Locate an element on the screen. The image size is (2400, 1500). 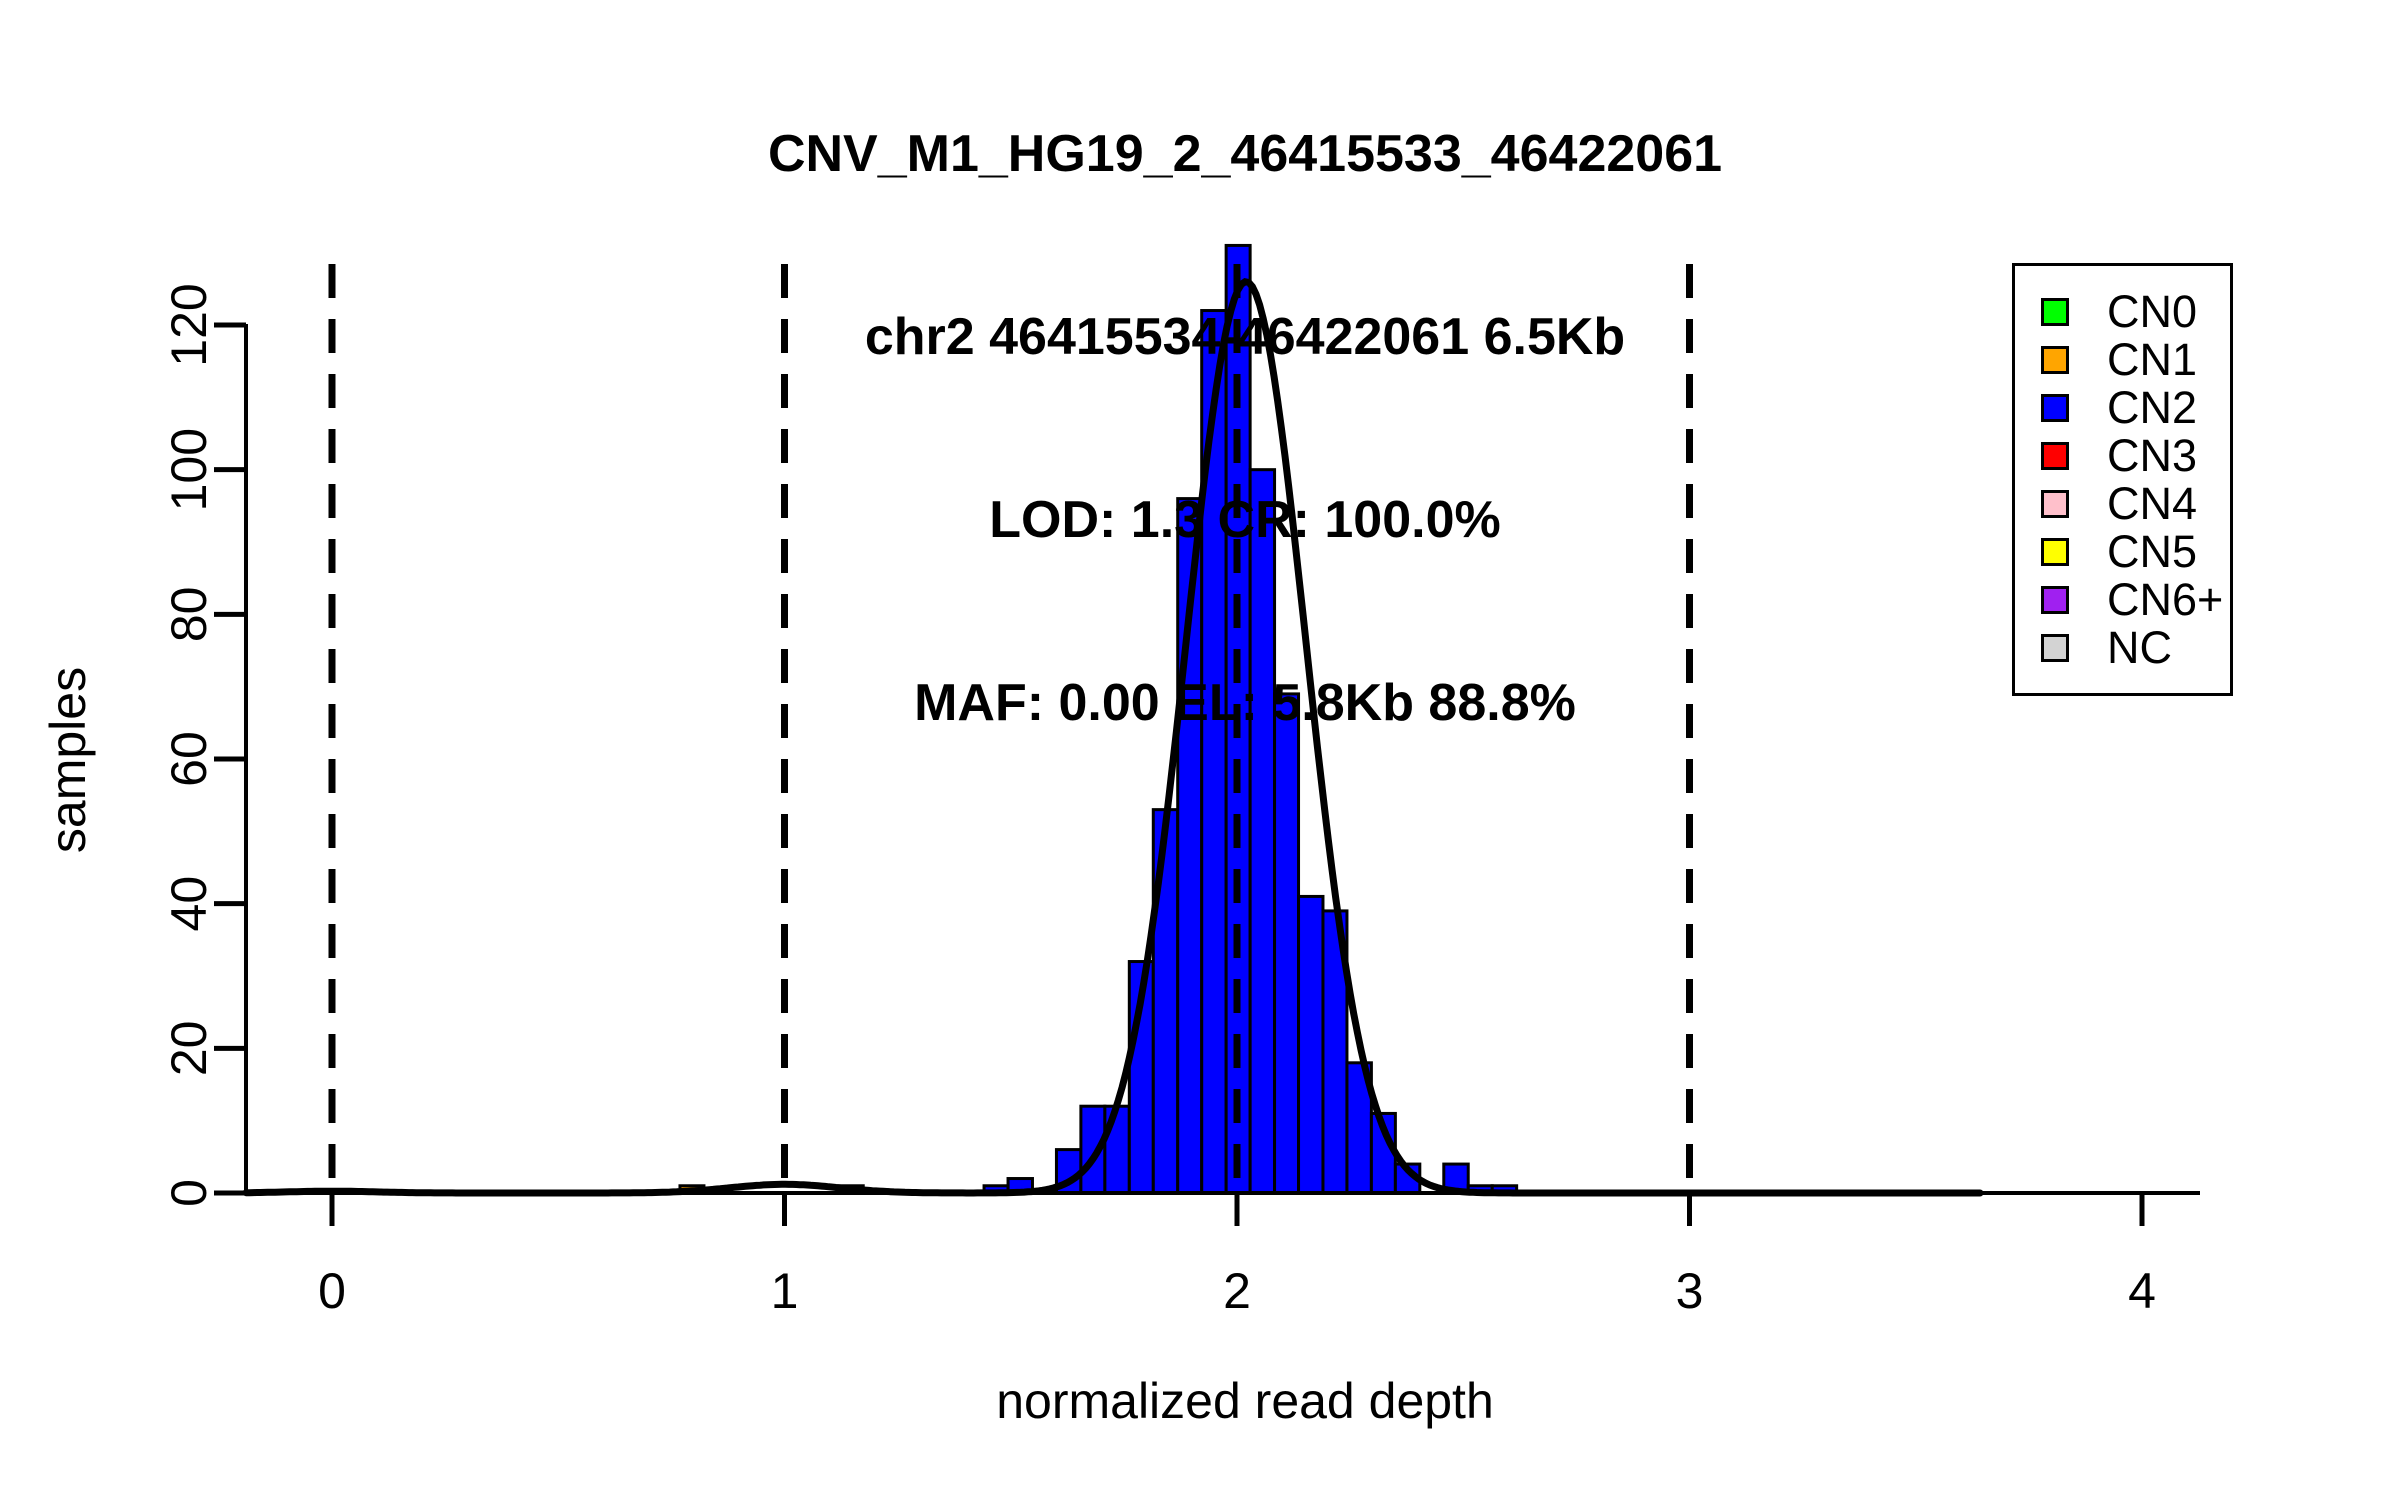
legend-swatch-nc is located at coordinates (2055, 647).